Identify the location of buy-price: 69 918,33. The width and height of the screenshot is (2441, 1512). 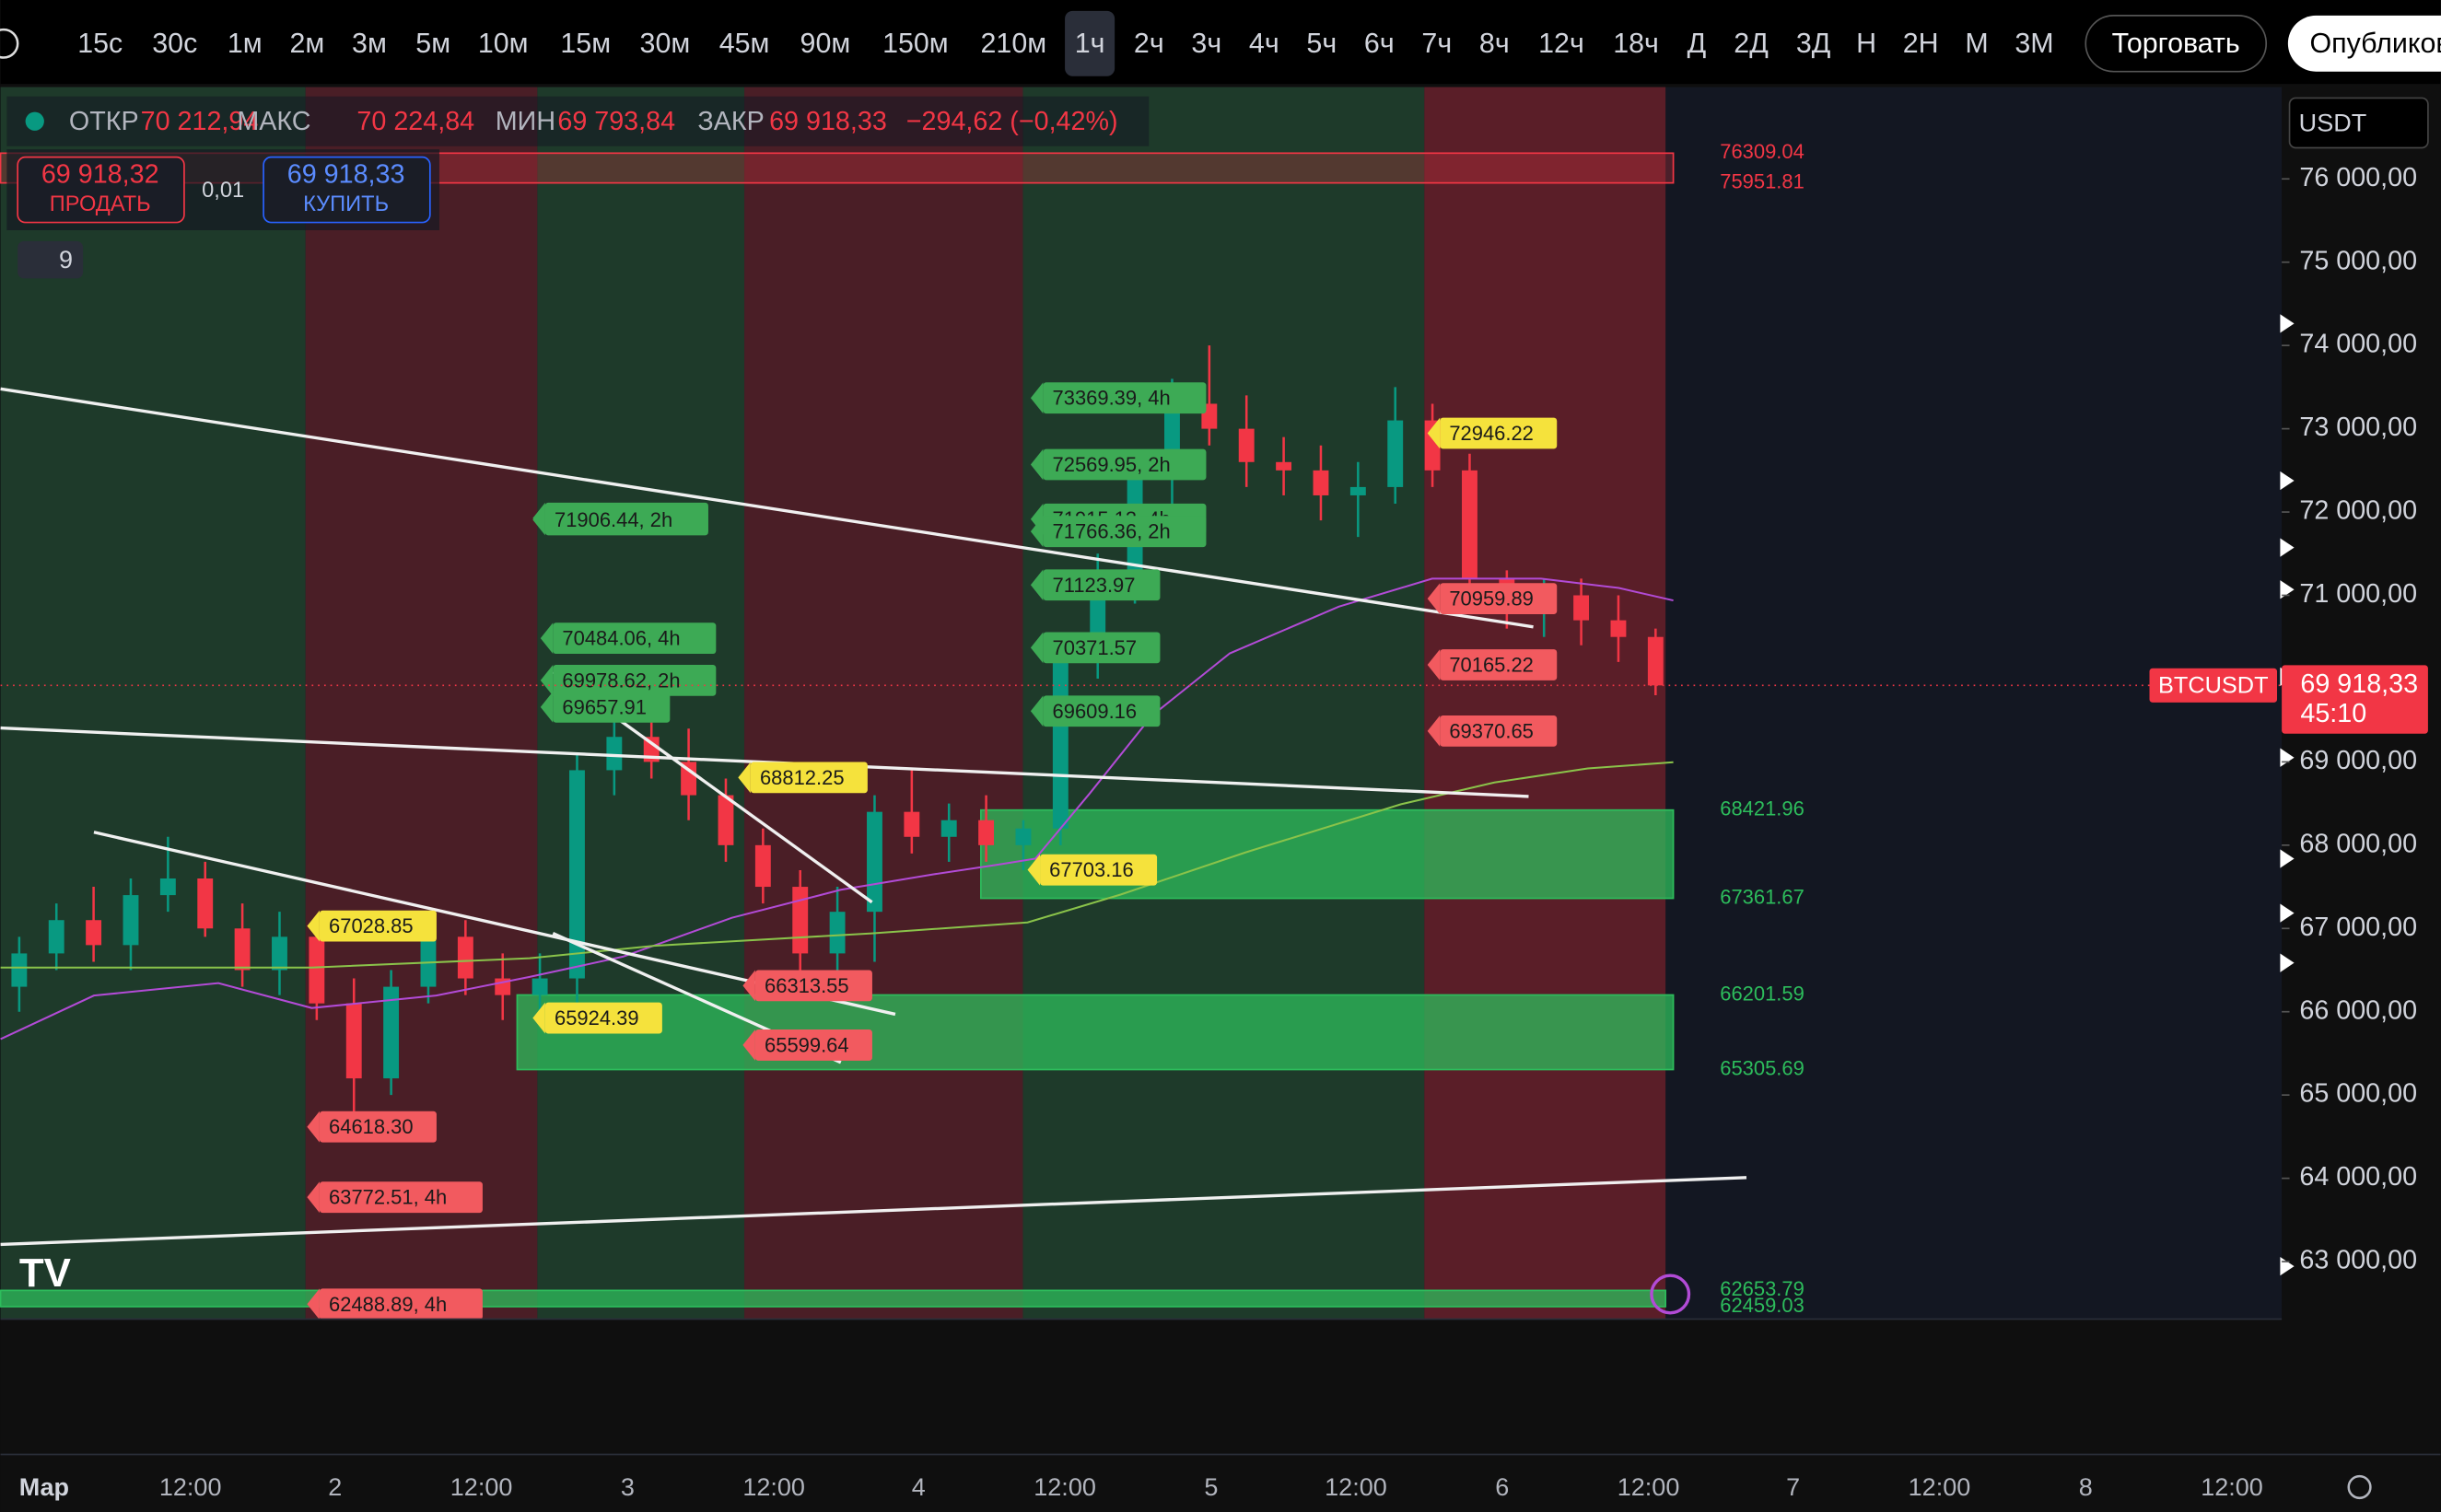
(346, 174).